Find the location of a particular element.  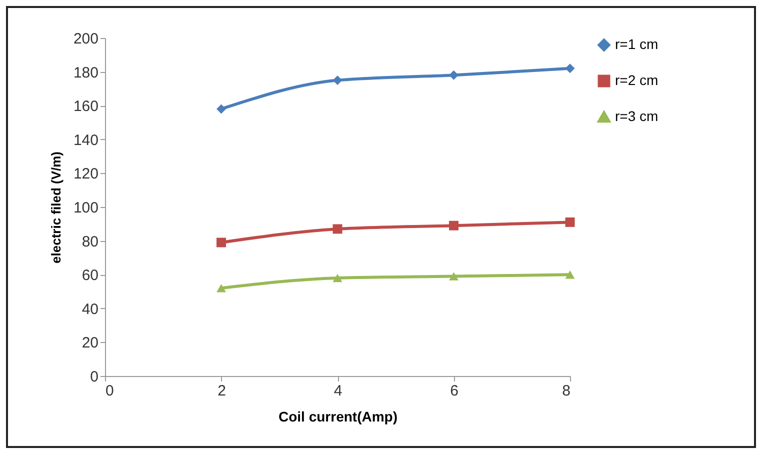

x-tick-label: 4 is located at coordinates (338, 391).